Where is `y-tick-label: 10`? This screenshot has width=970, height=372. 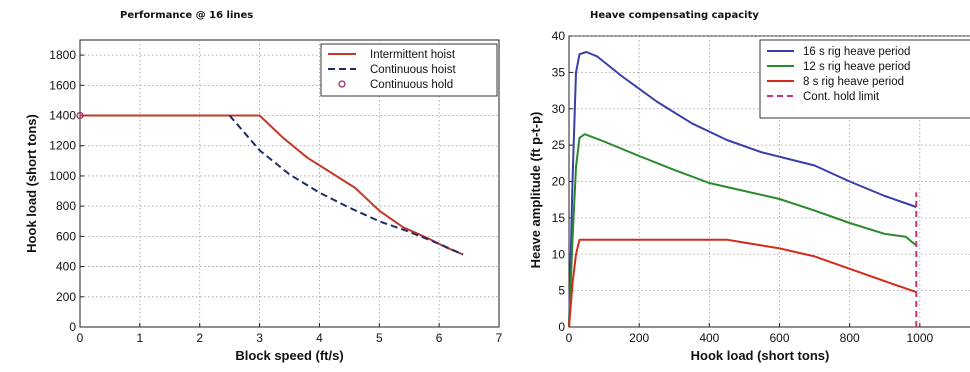 y-tick-label: 10 is located at coordinates (559, 254).